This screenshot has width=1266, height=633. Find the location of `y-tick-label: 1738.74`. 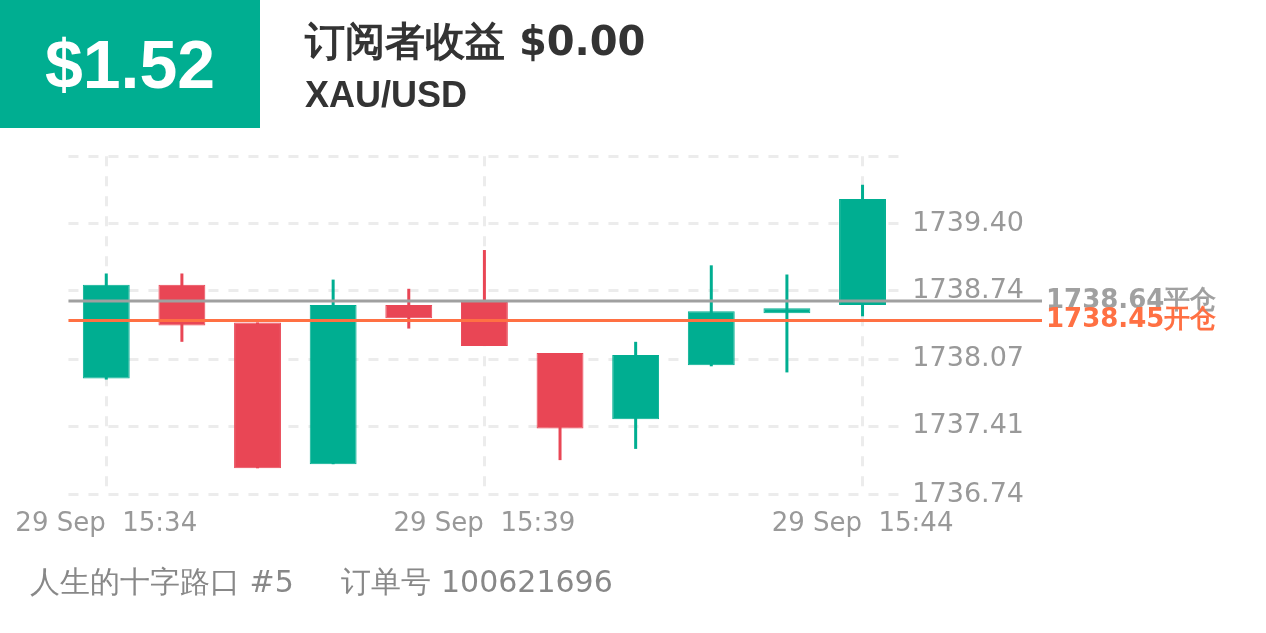

y-tick-label: 1738.74 is located at coordinates (968, 288).